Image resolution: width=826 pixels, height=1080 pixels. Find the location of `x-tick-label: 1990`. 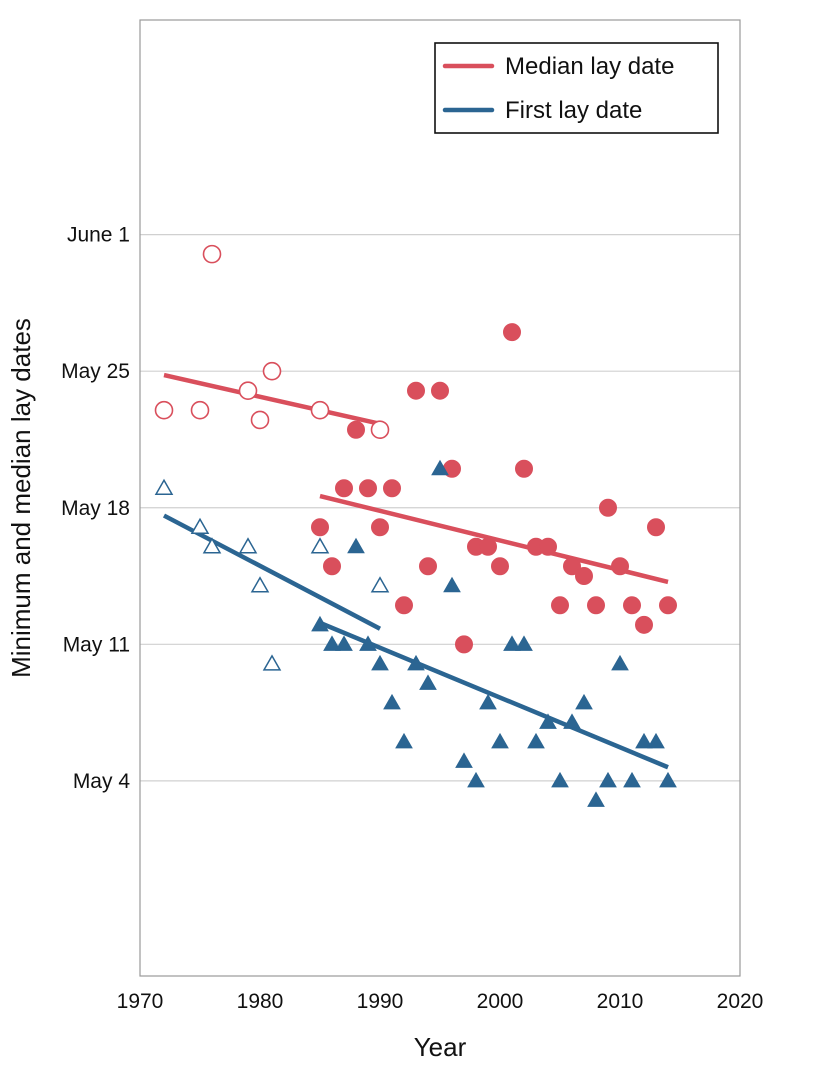

x-tick-label: 1990 is located at coordinates (380, 1001).